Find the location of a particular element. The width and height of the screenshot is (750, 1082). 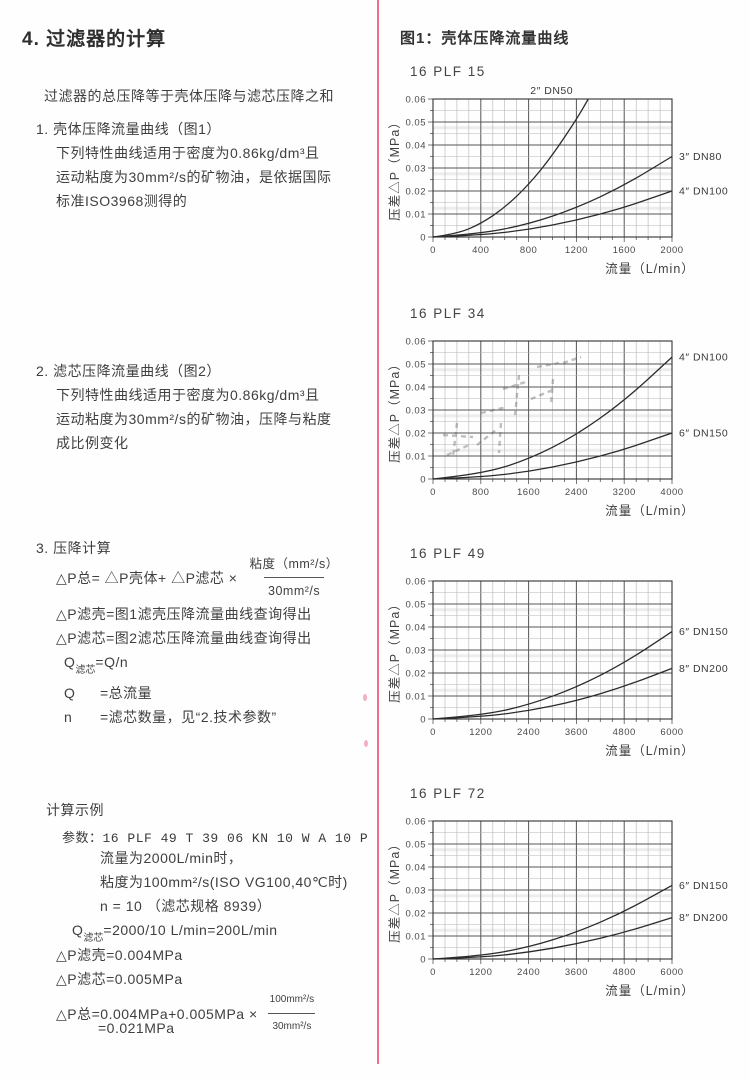

example-parameter-line: 参数：16 PLF 49 T 39 06 KN 10 W A 10 P is located at coordinates (215, 838).